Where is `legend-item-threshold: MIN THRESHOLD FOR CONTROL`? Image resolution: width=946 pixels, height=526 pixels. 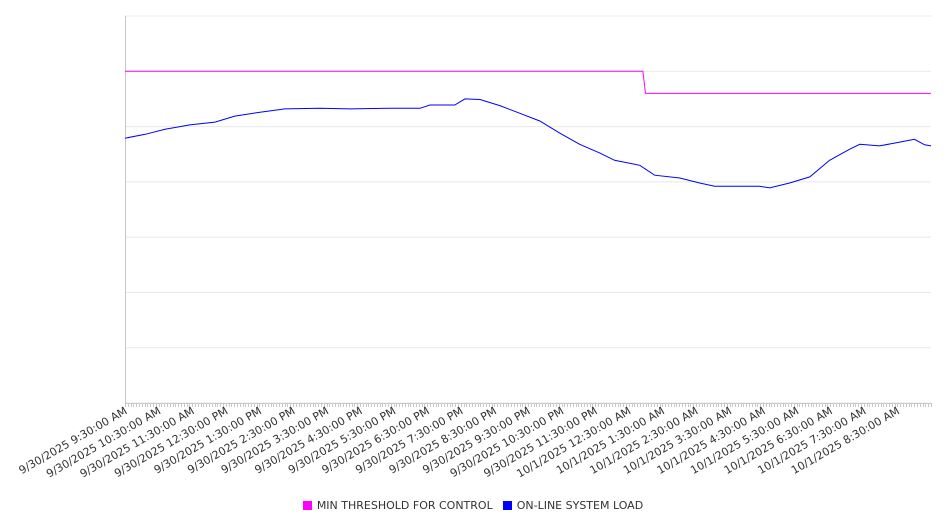
legend-item-threshold: MIN THRESHOLD FOR CONTROL is located at coordinates (397, 505).